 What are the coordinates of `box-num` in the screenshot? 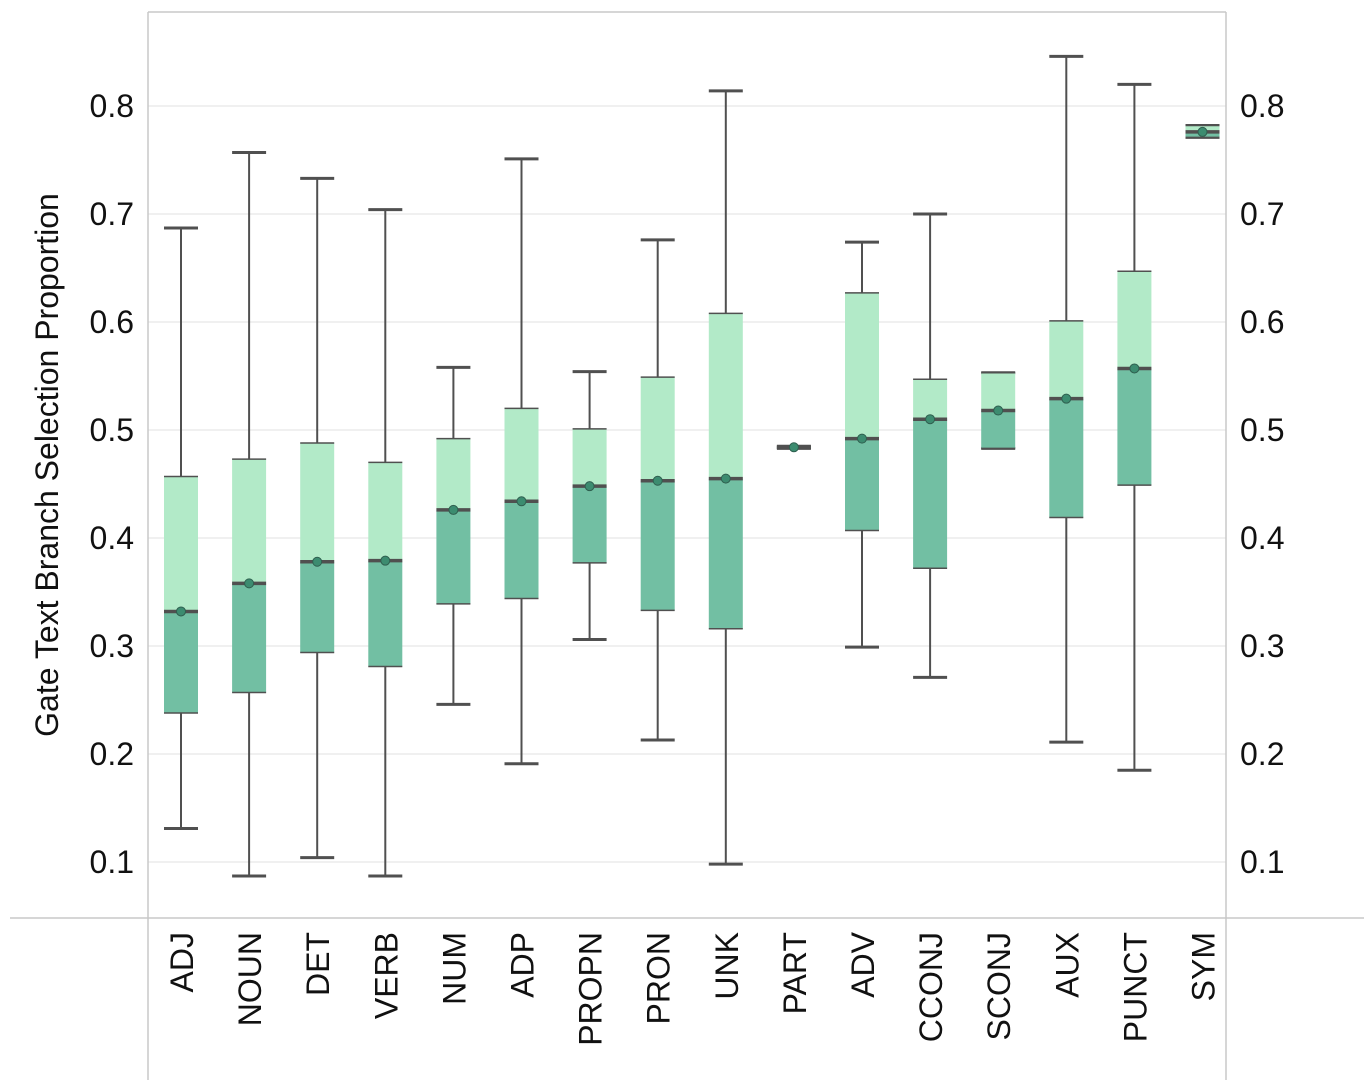 It's located at (453, 535).